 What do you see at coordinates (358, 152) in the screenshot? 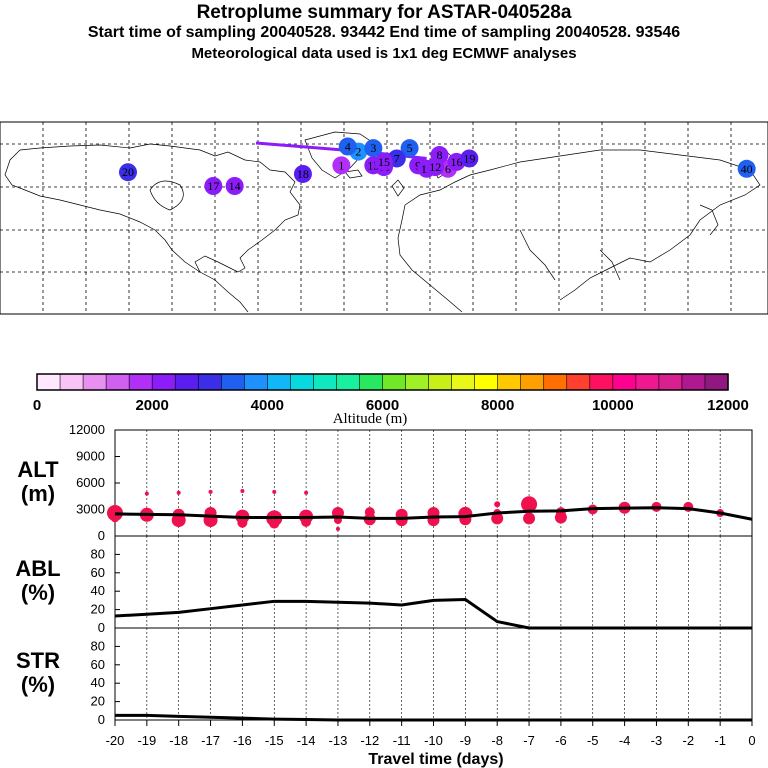
I see `cluster-label: 2` at bounding box center [358, 152].